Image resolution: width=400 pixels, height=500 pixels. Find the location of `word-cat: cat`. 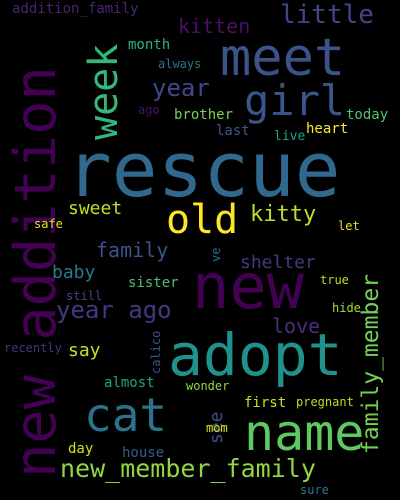

word-cat: cat is located at coordinates (126, 415).